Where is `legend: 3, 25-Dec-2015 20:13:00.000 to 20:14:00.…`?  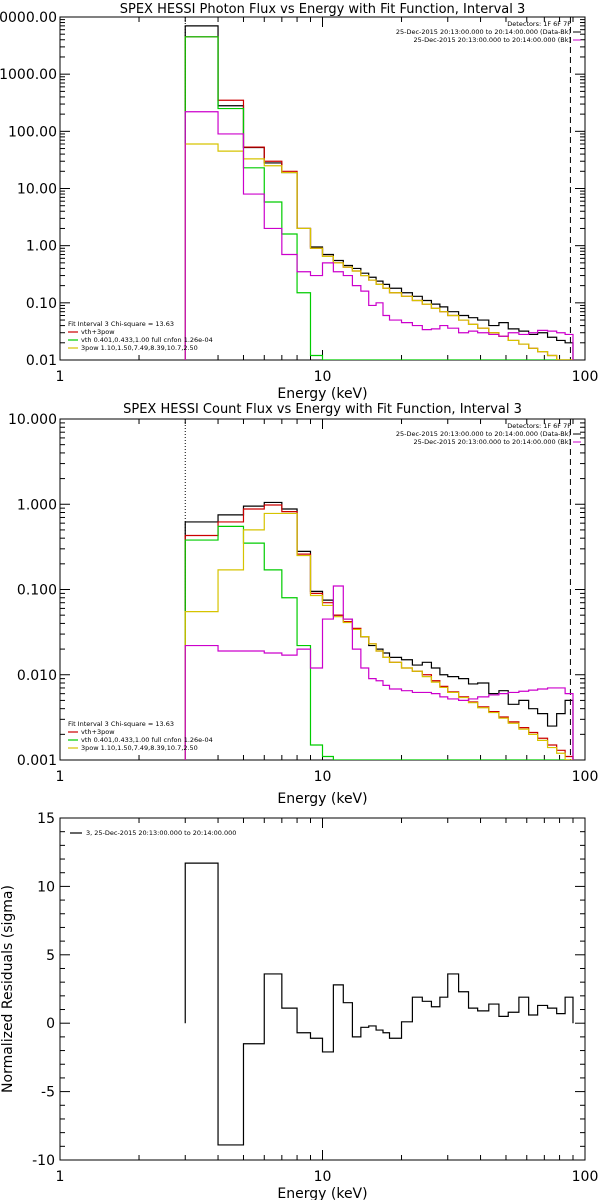 legend: 3, 25-Dec-2015 20:13:00.000 to 20:14:00.… is located at coordinates (153, 833).